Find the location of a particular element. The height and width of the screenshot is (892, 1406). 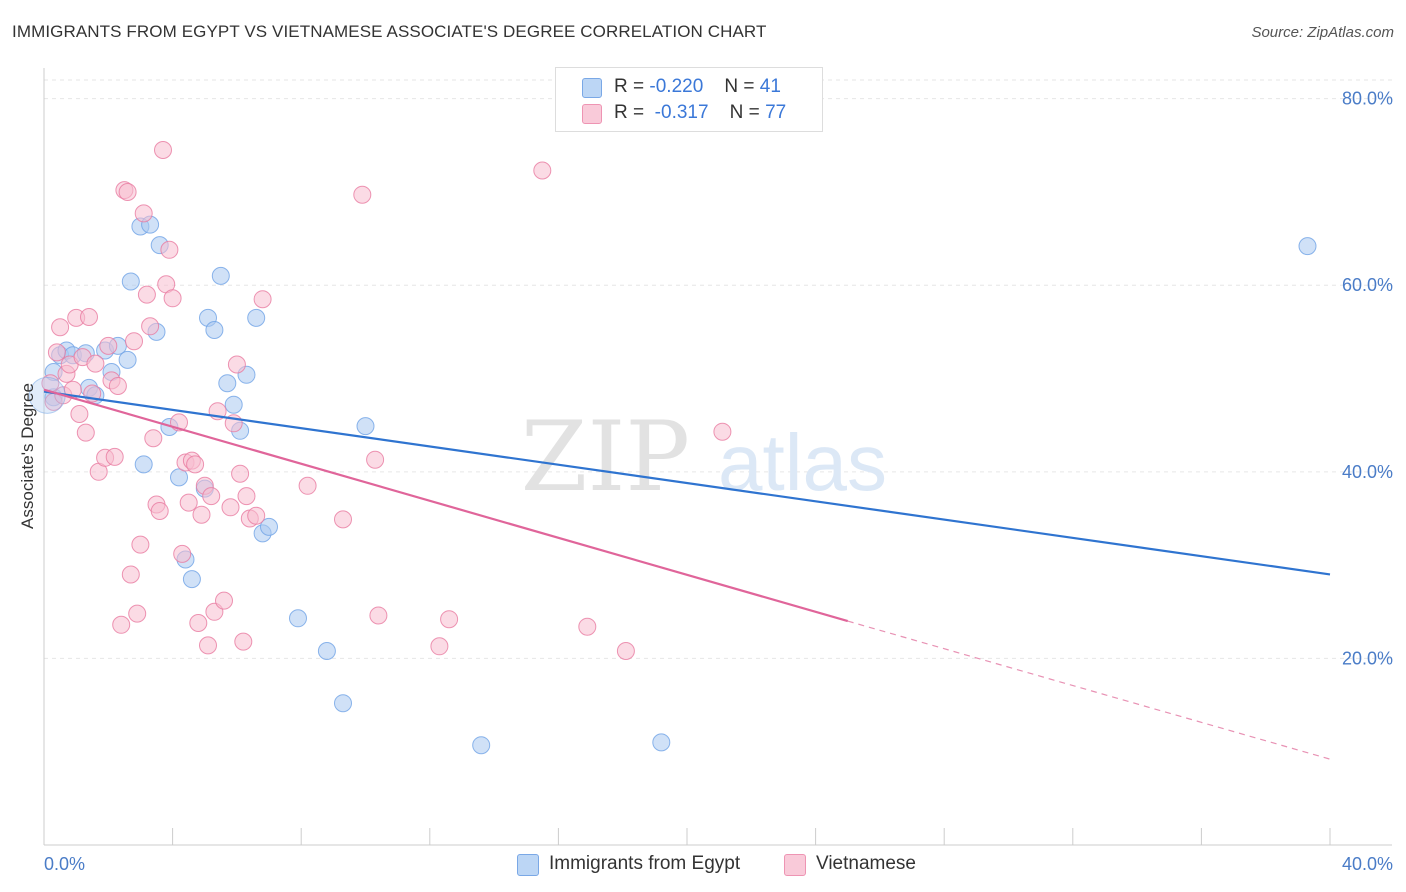

y-tick-labels: 20.0% 40.0% 60.0% 80.0% is located at coordinates (1367, 379).